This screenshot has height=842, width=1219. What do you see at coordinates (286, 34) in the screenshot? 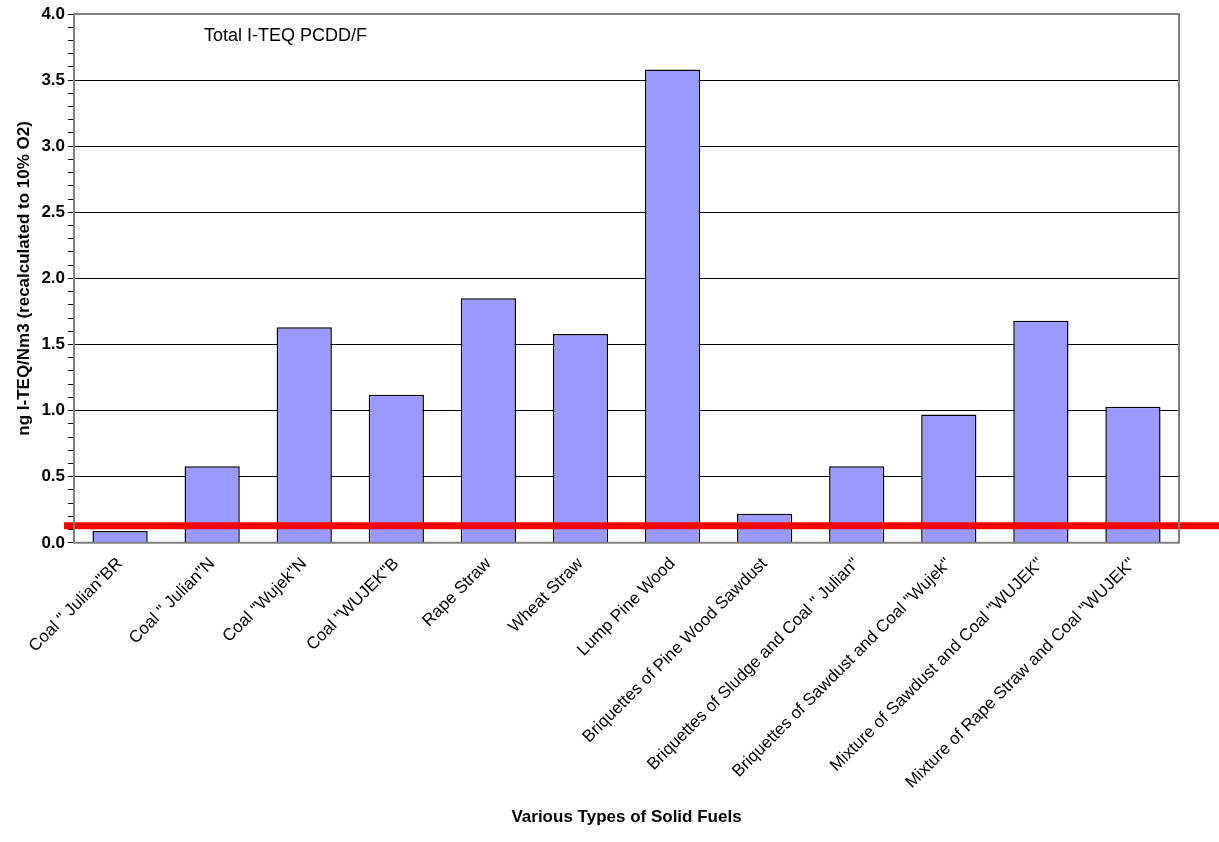
I see `text: Total I-TEQ PCDD/F` at bounding box center [286, 34].